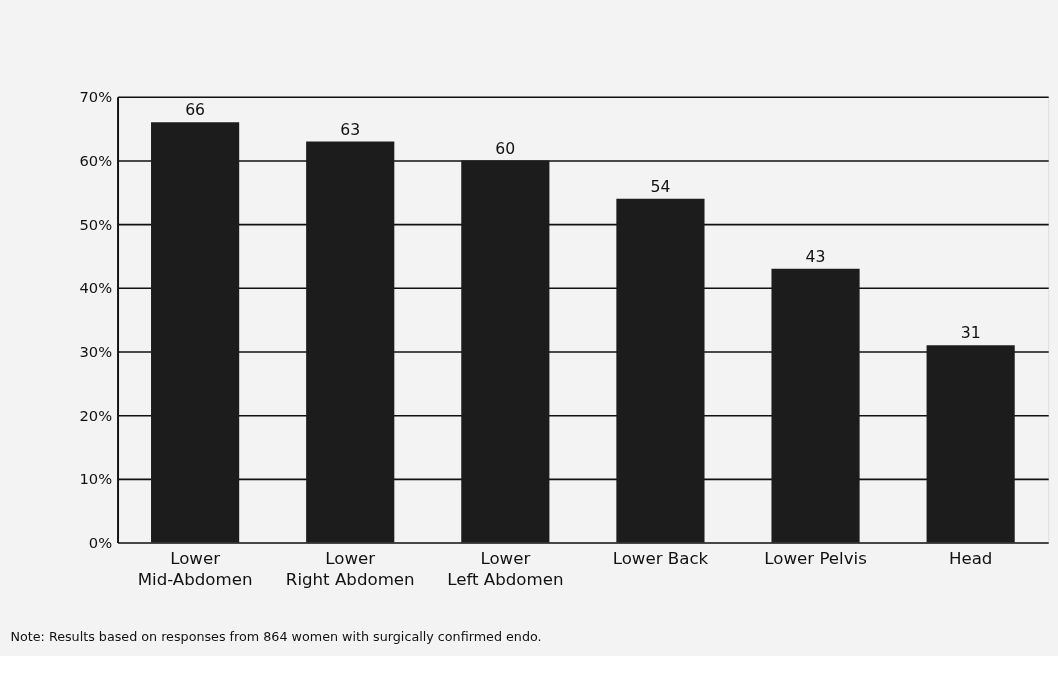  What do you see at coordinates (96, 97) in the screenshot?
I see `y-tick-label: 70%` at bounding box center [96, 97].